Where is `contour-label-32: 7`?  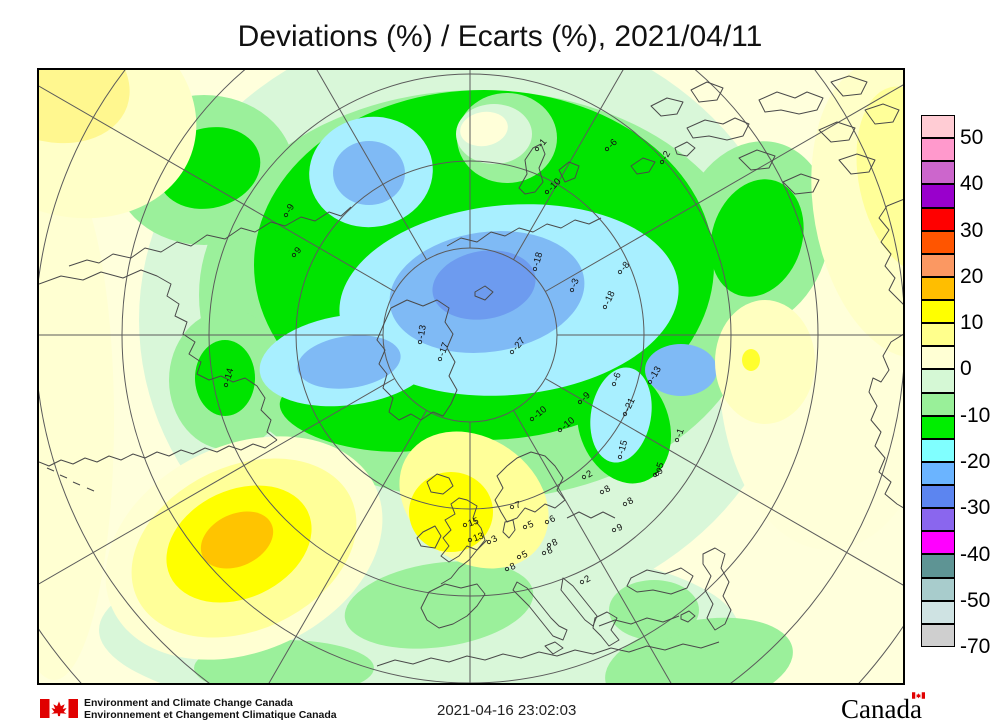
contour-label-32: 7 is located at coordinates (516, 505).